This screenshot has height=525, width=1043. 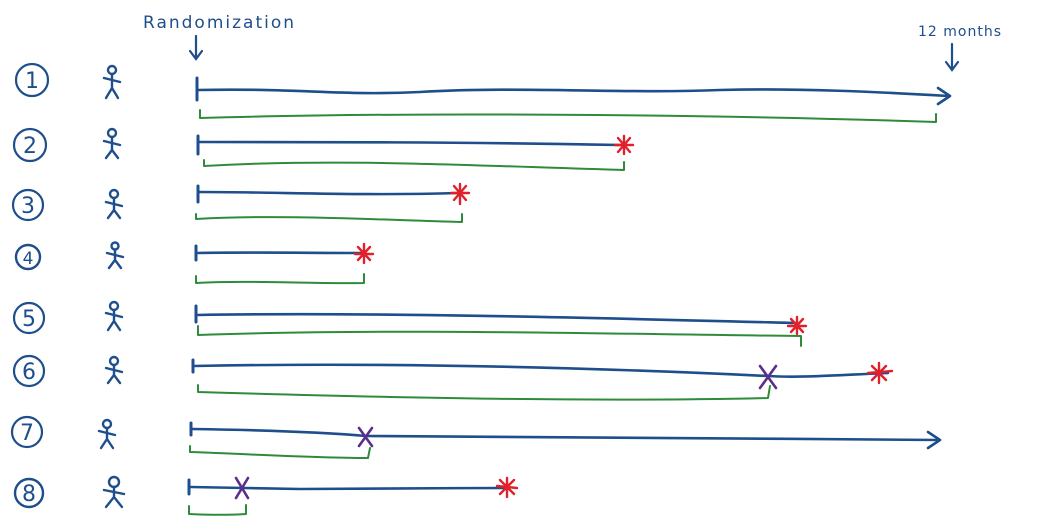 What do you see at coordinates (196, 47) in the screenshot?
I see `randomization-arrow-icon` at bounding box center [196, 47].